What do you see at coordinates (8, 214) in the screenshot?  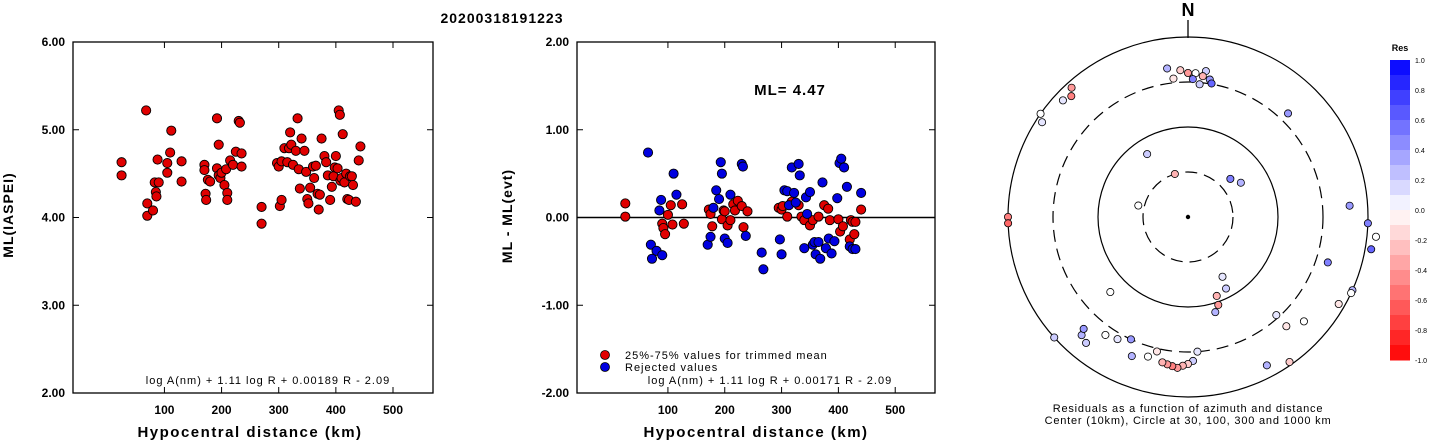 I see `plot1-ylabel: ML(IASPEI)` at bounding box center [8, 214].